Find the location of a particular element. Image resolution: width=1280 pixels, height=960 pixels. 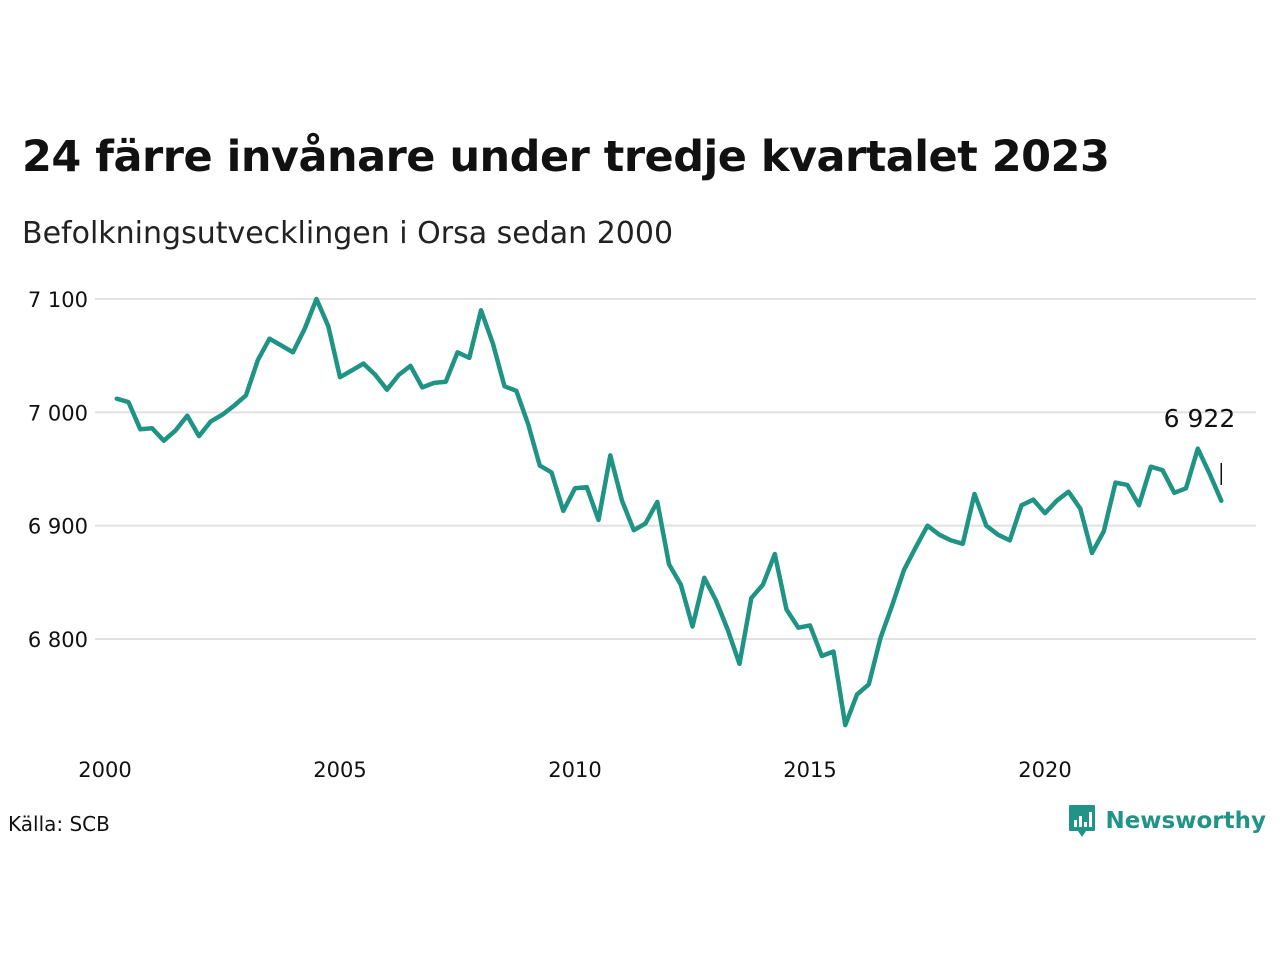

y-tick-label: 7 000 is located at coordinates (58, 413).